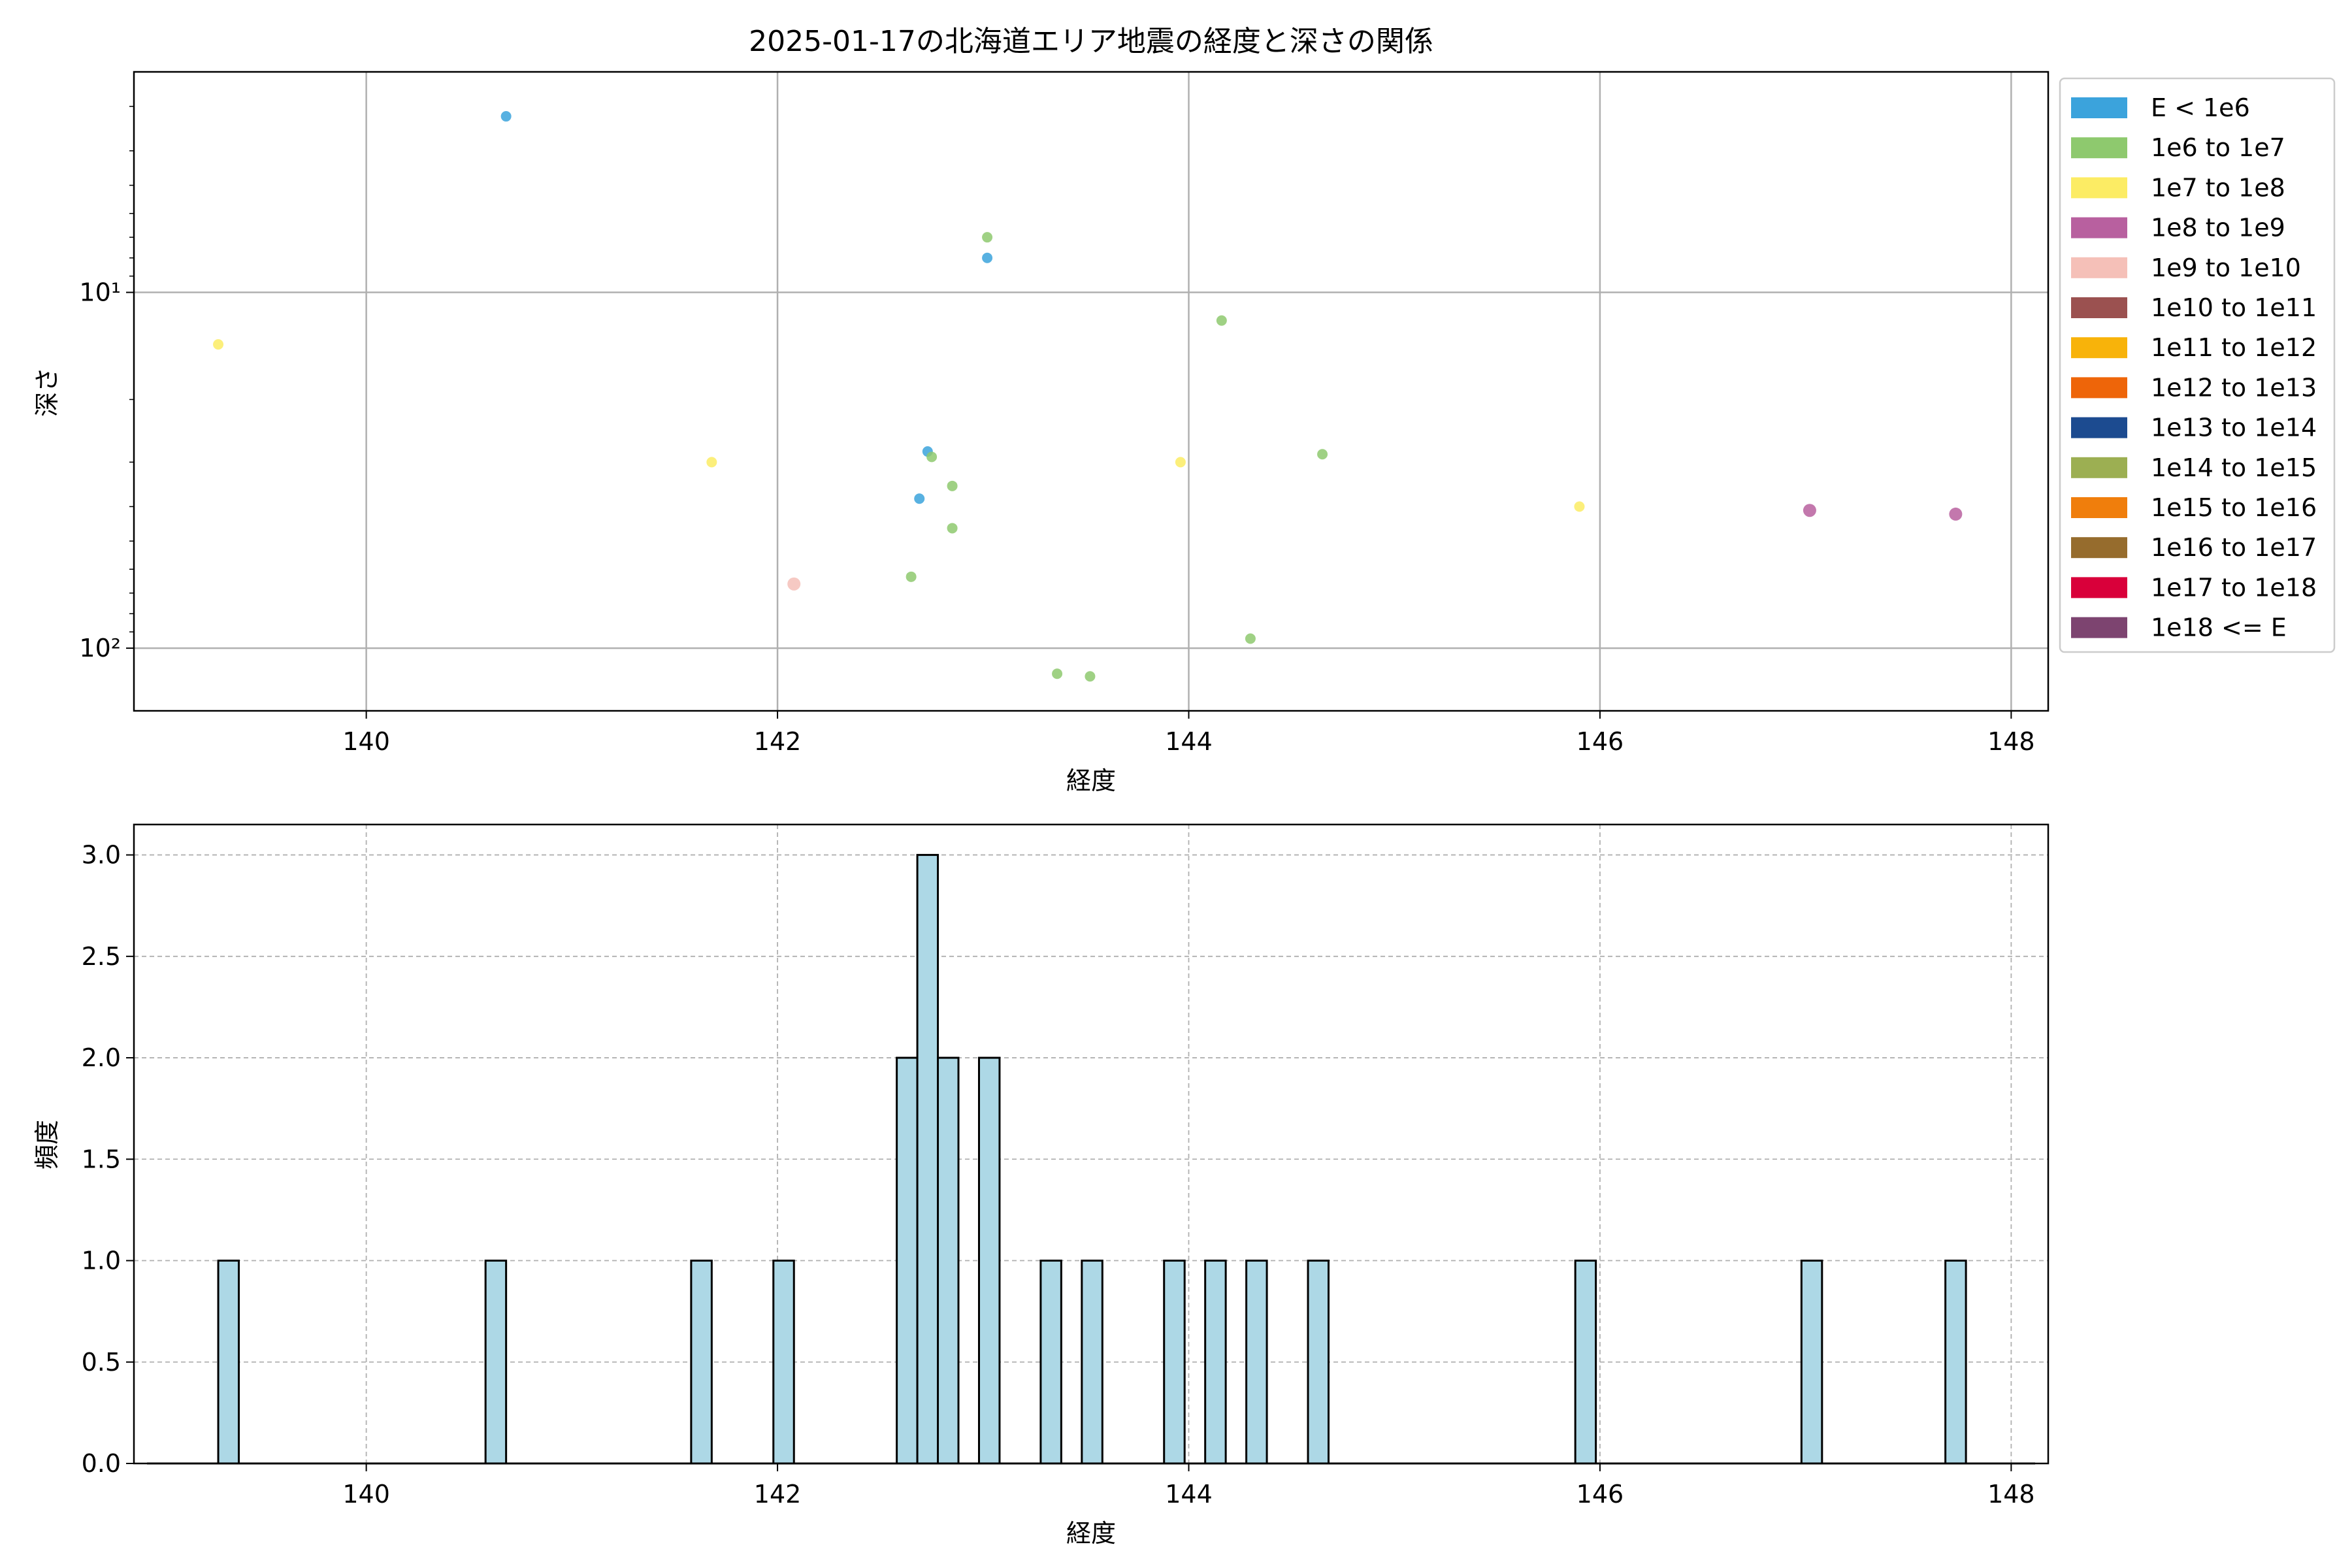 This screenshot has height=1568, width=2352. I want to click on scatter-x-tick-label: 142, so click(778, 741).